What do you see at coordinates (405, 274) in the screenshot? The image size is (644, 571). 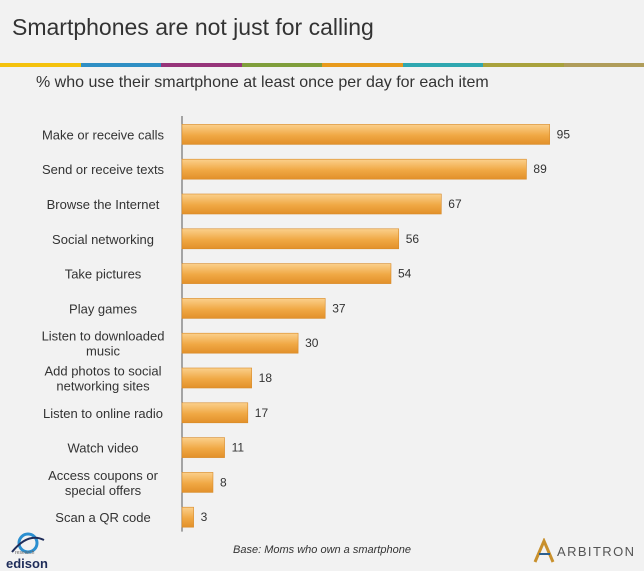 I see `bar-value-label: 54` at bounding box center [405, 274].